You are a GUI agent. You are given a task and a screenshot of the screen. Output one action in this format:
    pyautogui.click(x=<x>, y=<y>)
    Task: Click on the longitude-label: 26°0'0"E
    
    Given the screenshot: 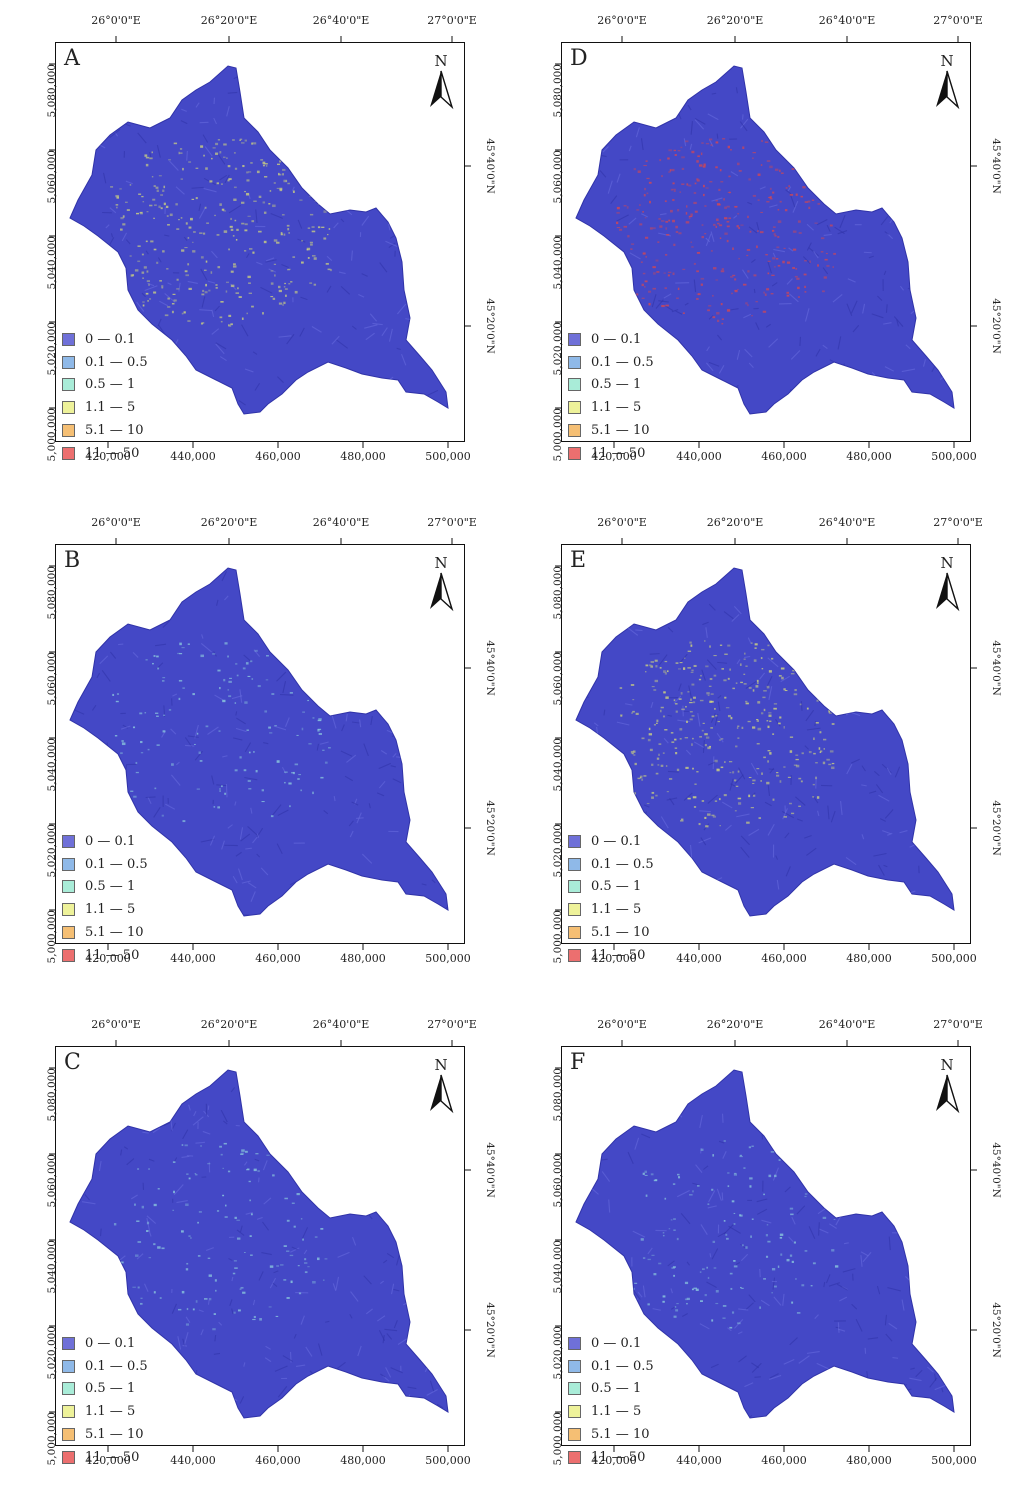 What is the action you would take?
    pyautogui.click(x=622, y=20)
    